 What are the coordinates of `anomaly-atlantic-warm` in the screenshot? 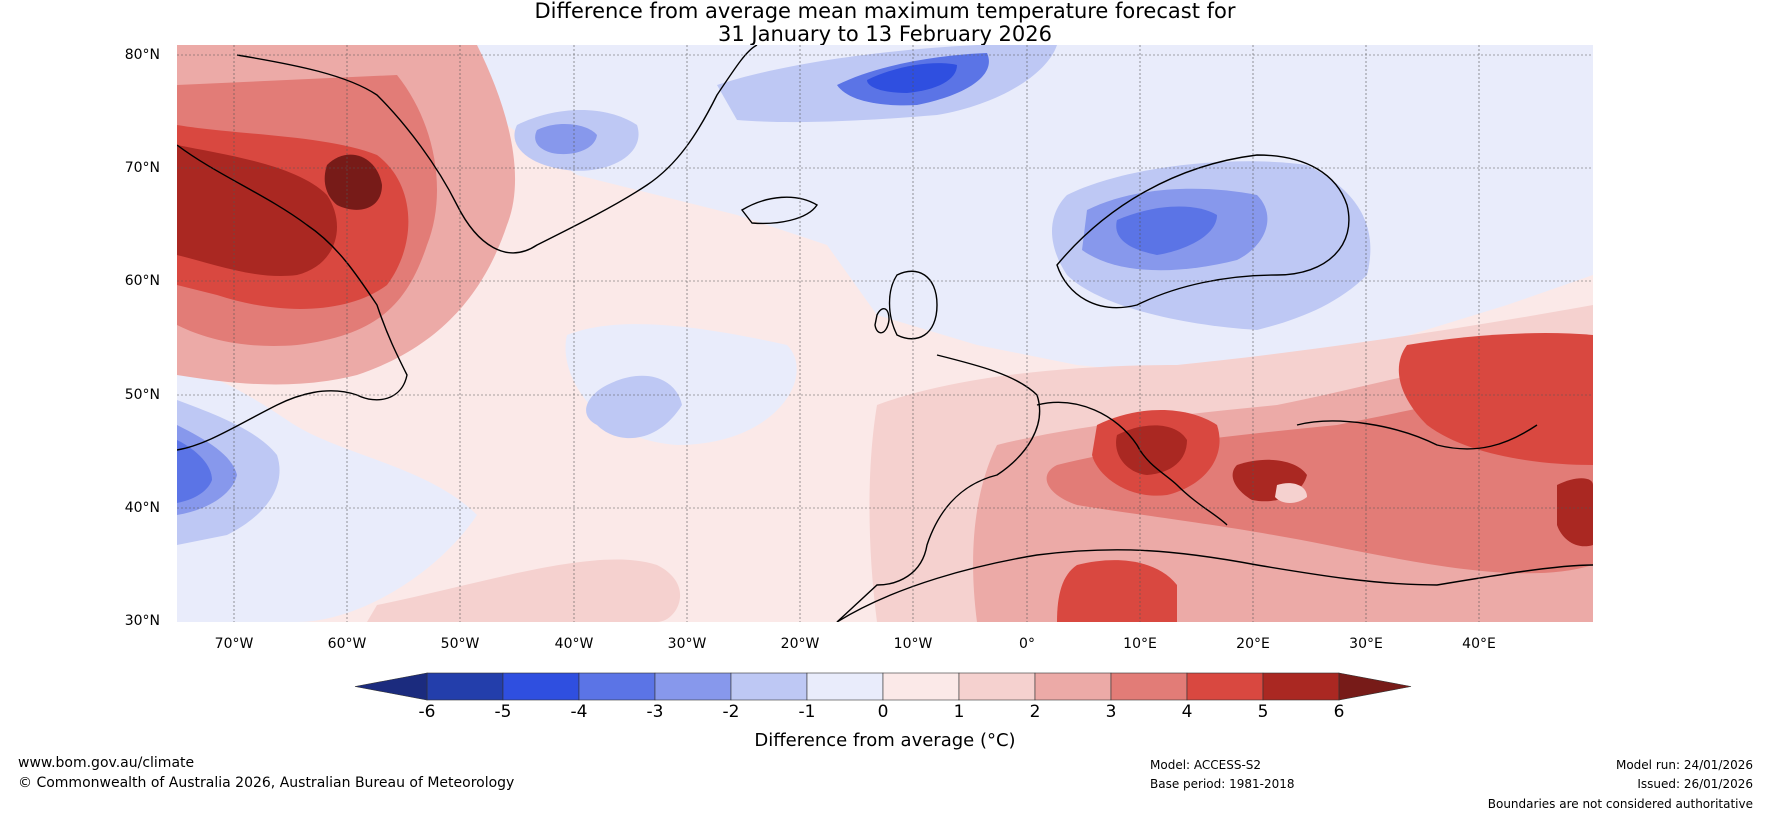 It's located at (524, 590).